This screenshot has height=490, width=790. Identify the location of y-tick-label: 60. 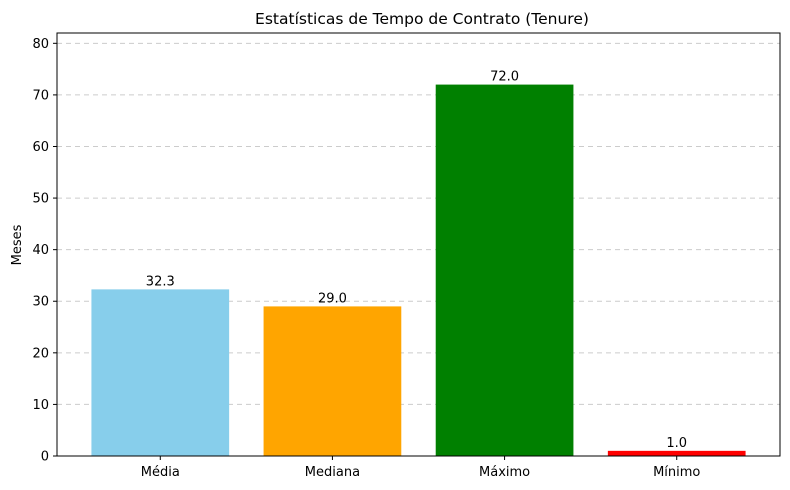
(40, 147).